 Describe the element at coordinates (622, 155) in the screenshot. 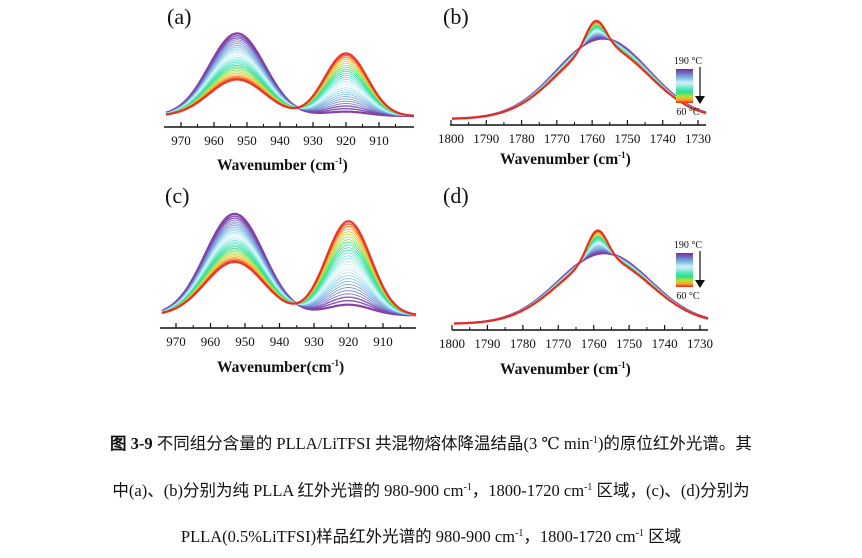

I see `xlabel-b-sup: -1` at that location.